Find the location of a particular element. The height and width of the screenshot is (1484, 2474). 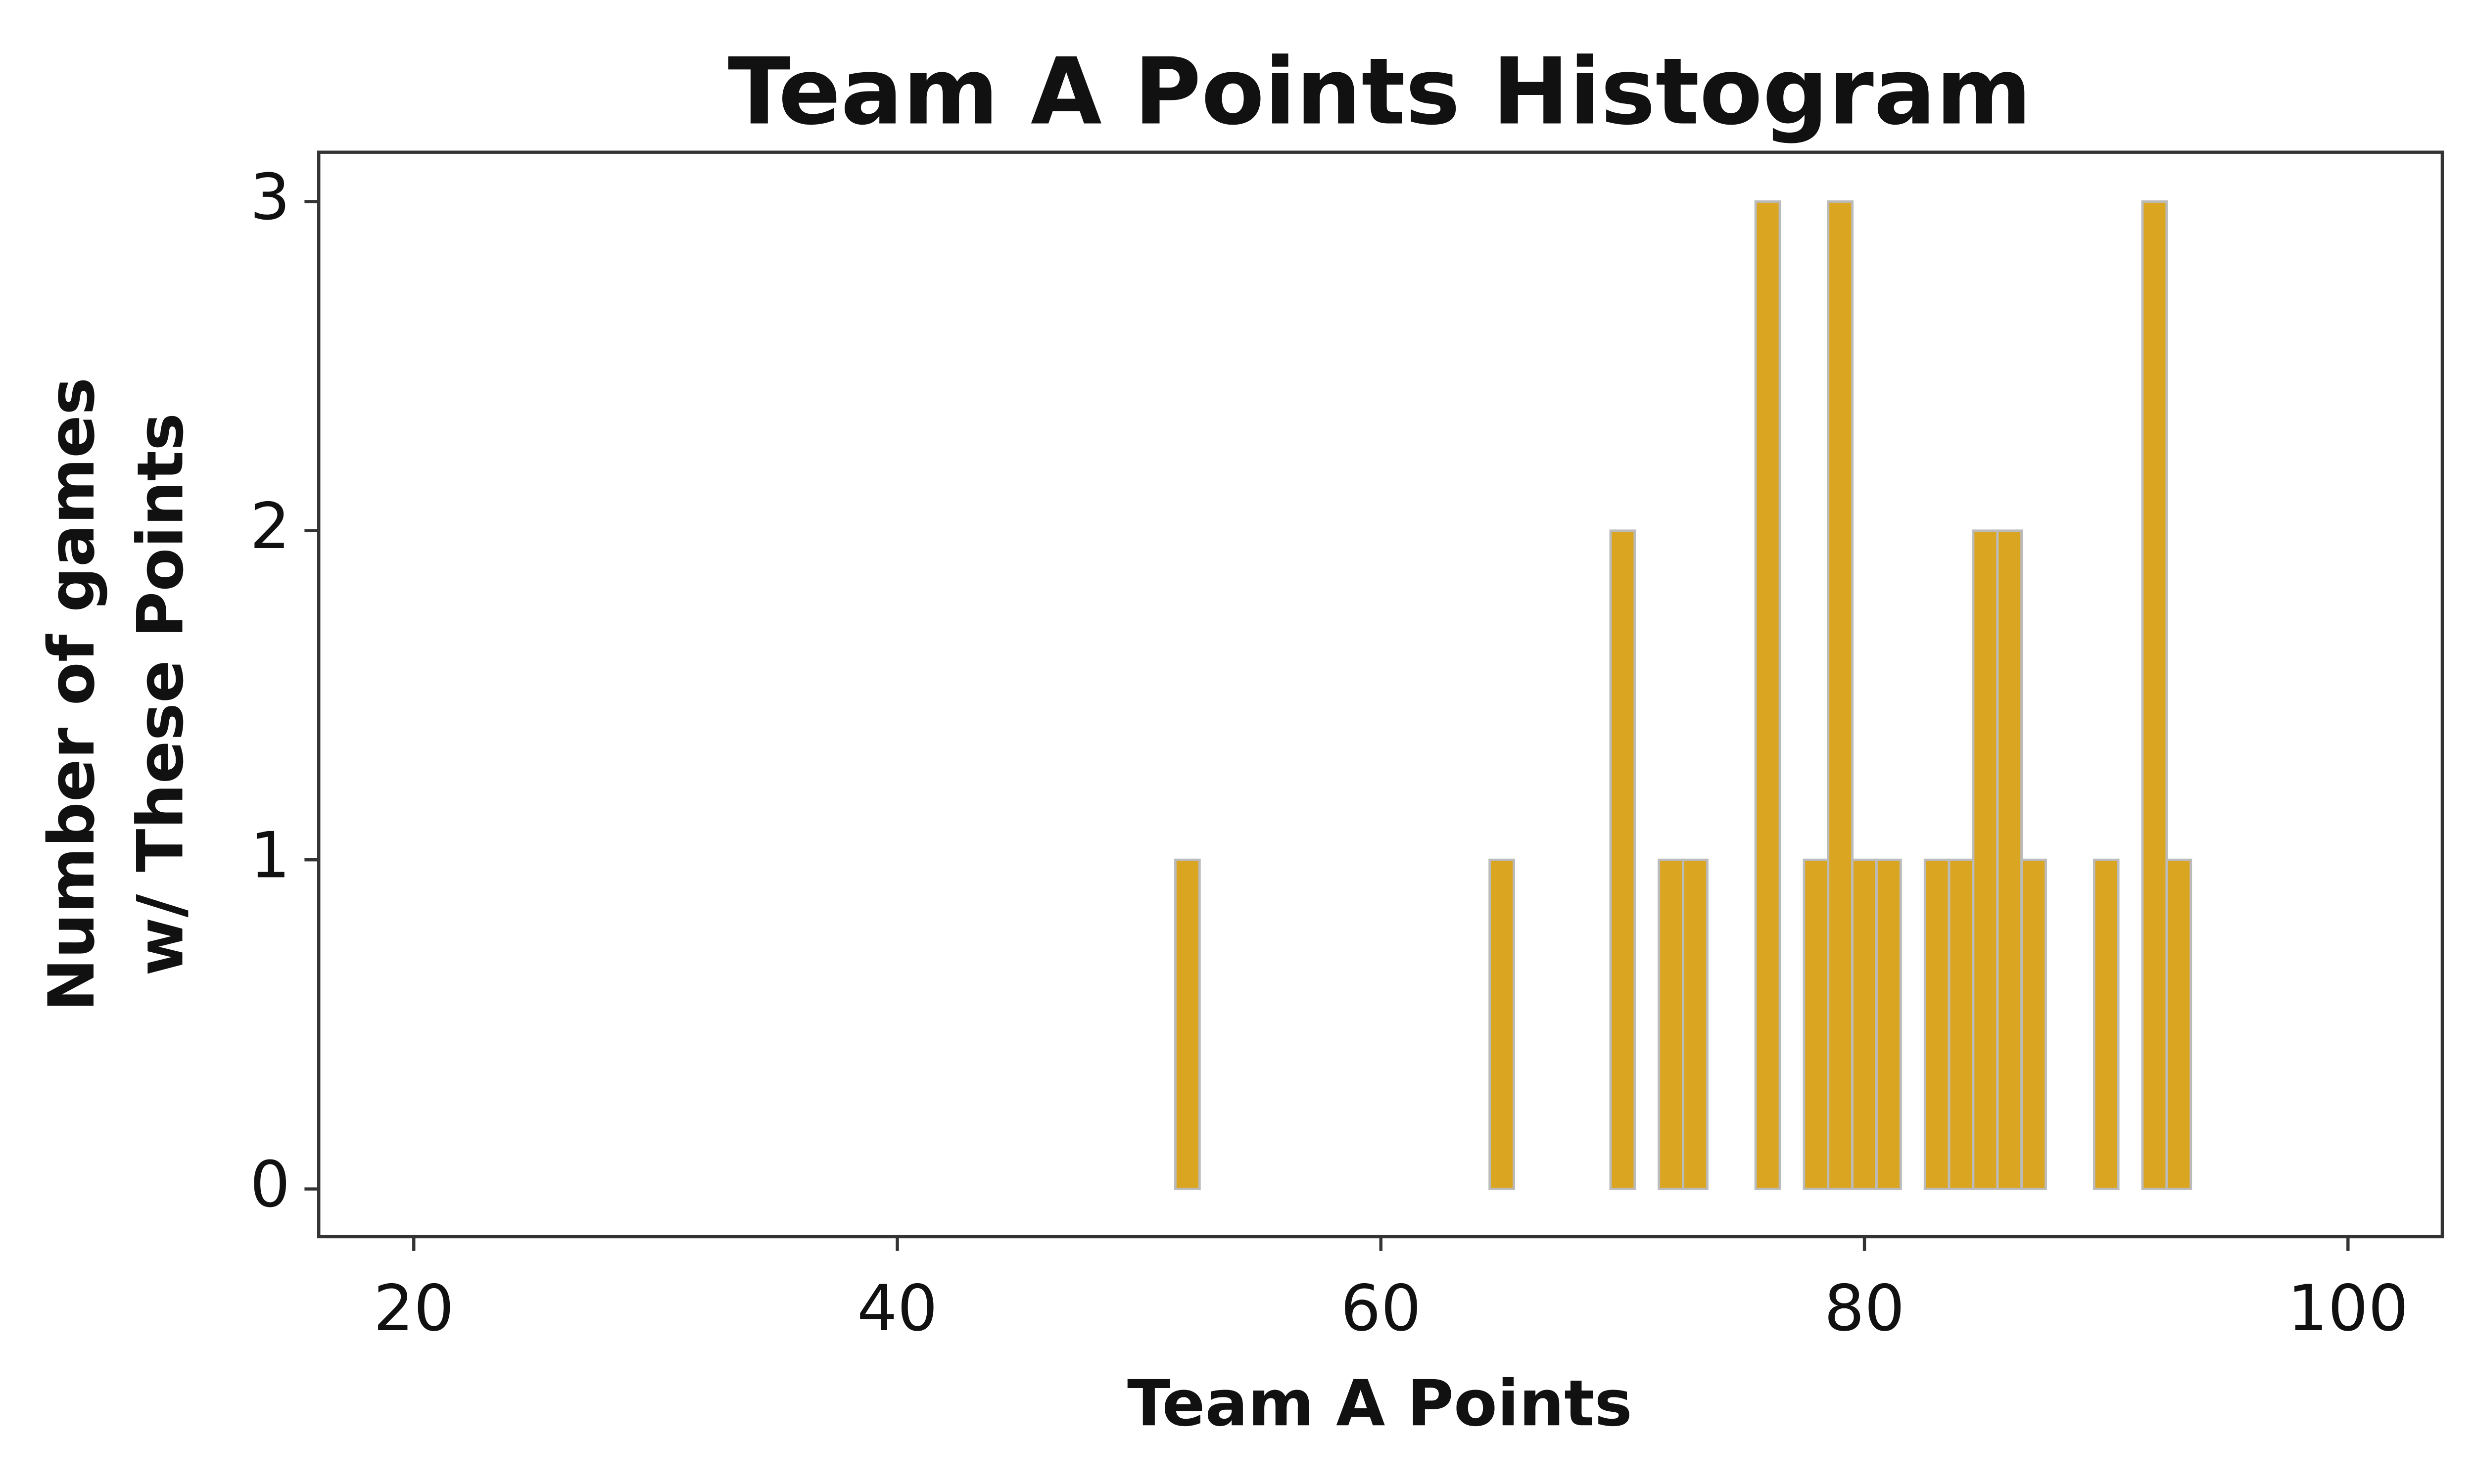

x-tick-label: 40 is located at coordinates (898, 1308).